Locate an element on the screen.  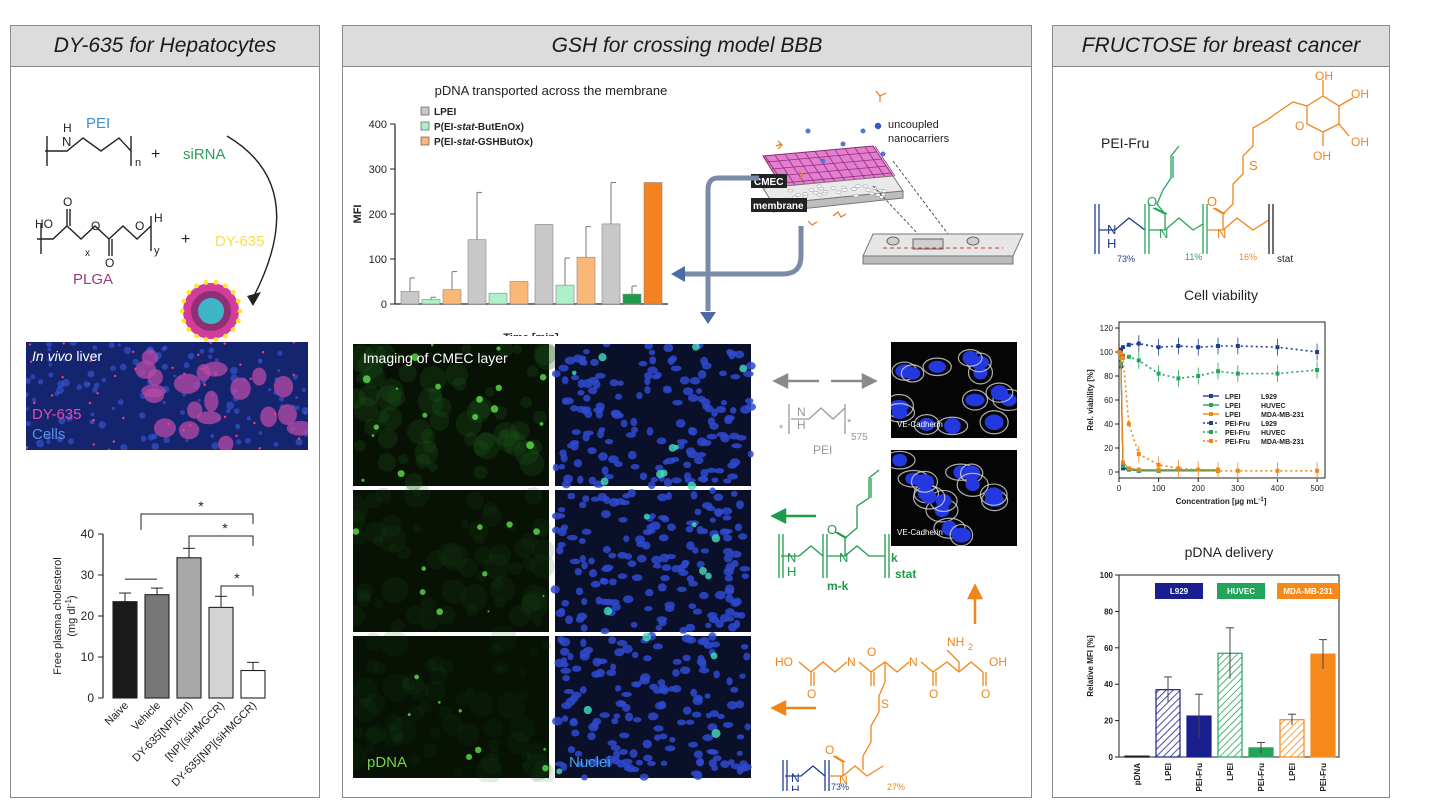
chol-ytick-label: 10 is located at coordinates (88, 657).